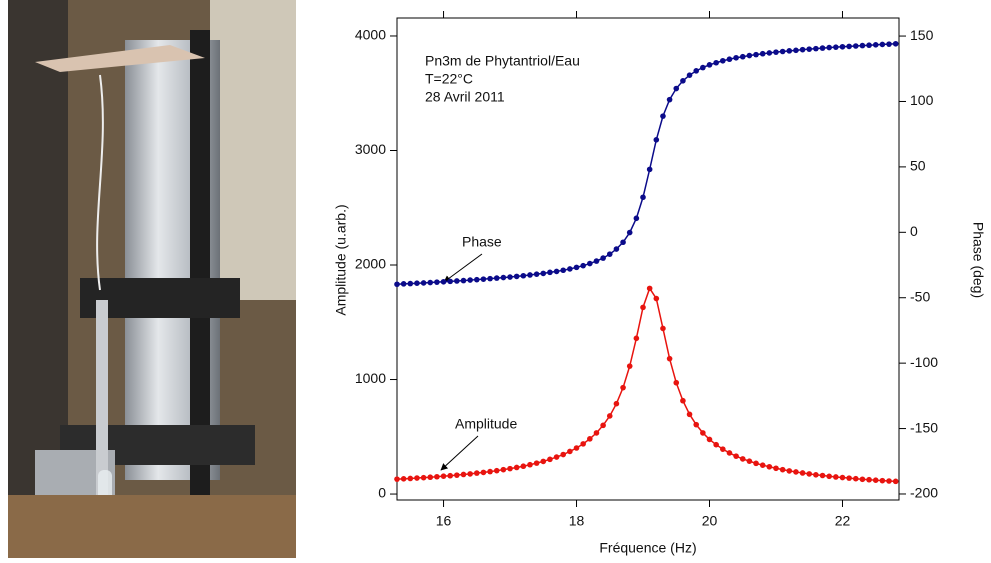 The width and height of the screenshot is (991, 563). Describe the element at coordinates (577, 521) in the screenshot. I see `x-tick-label: 18` at that location.